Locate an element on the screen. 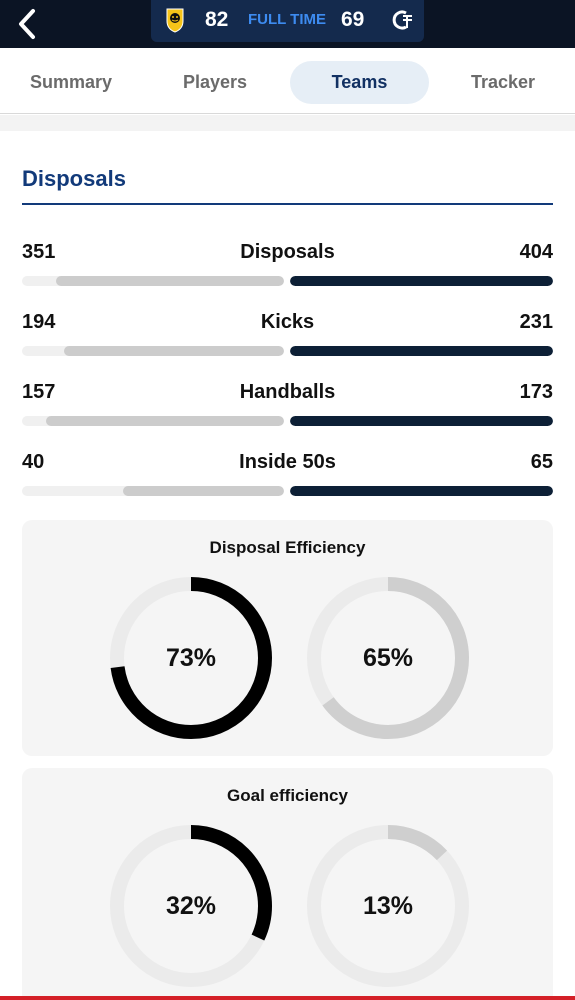  home-goal-efficiency-donut: 32% is located at coordinates (191, 906).